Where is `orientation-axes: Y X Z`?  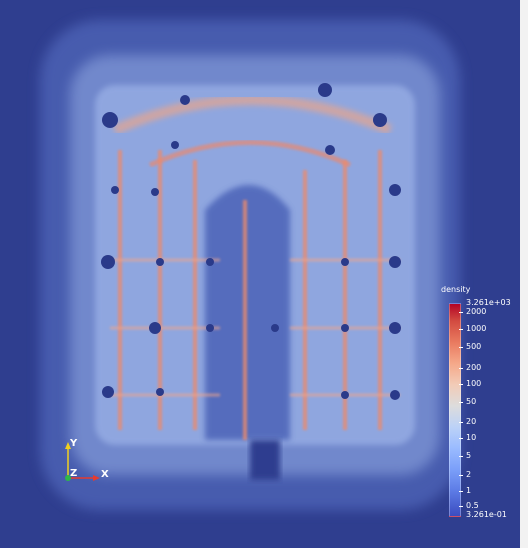
orientation-axes: Y X Z is located at coordinates (85, 461).